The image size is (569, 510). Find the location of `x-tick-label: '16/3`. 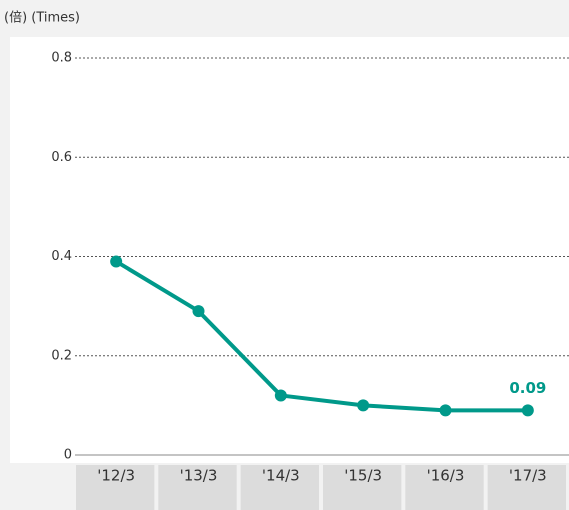

x-tick-label: '16/3 is located at coordinates (446, 476).